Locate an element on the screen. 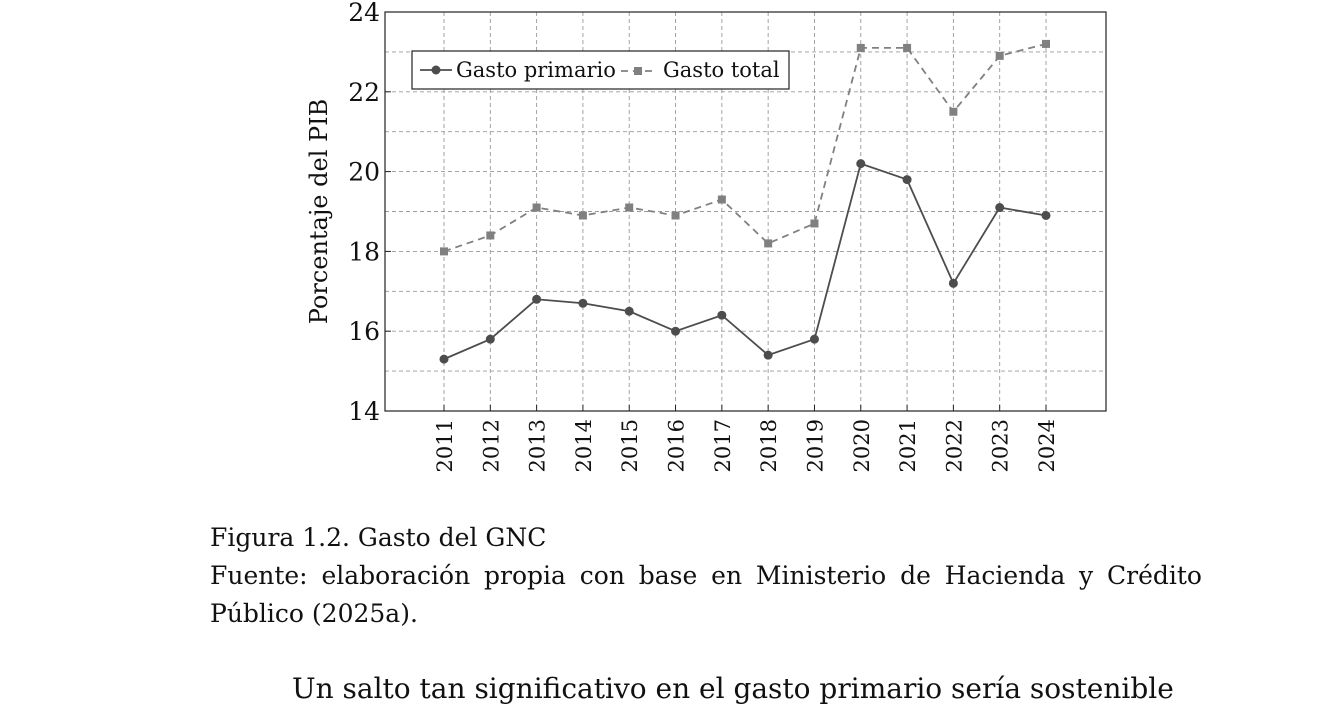 The width and height of the screenshot is (1330, 709). y-tick-label: 20 is located at coordinates (364, 172).